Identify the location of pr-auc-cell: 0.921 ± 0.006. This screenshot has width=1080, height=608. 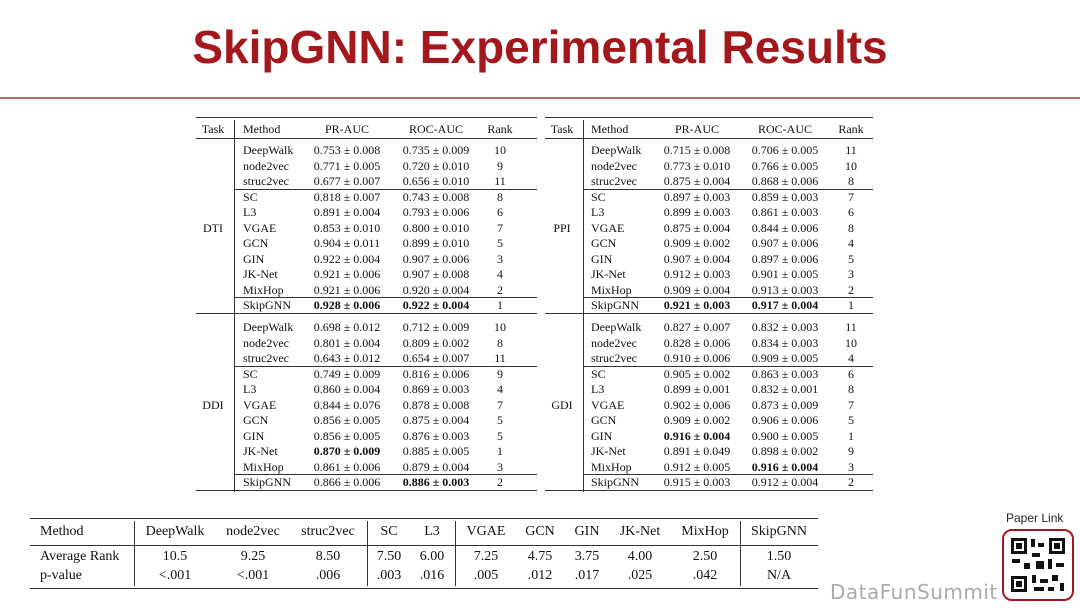
(347, 289).